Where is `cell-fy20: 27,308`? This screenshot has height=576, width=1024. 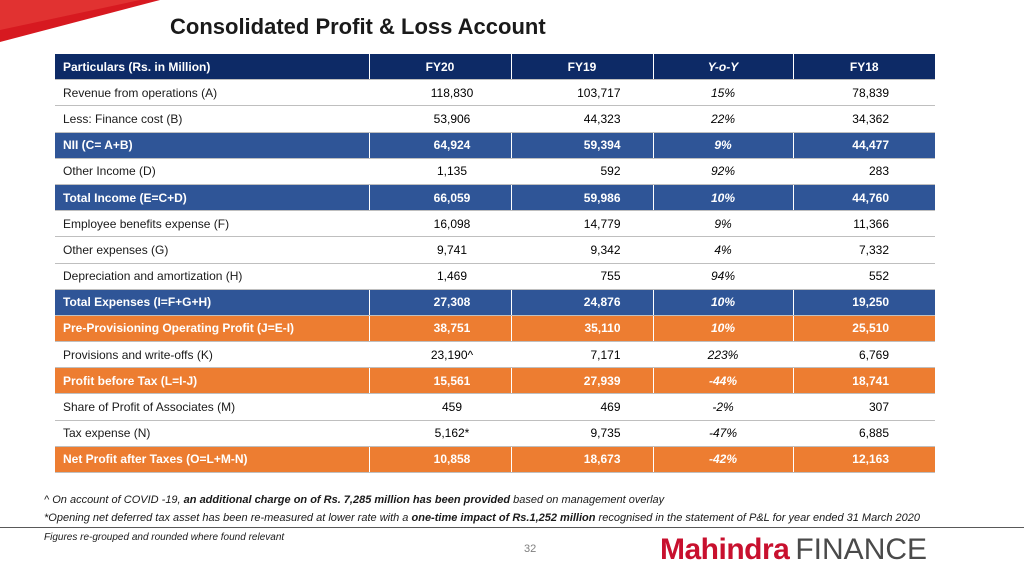 cell-fy20: 27,308 is located at coordinates (439, 302).